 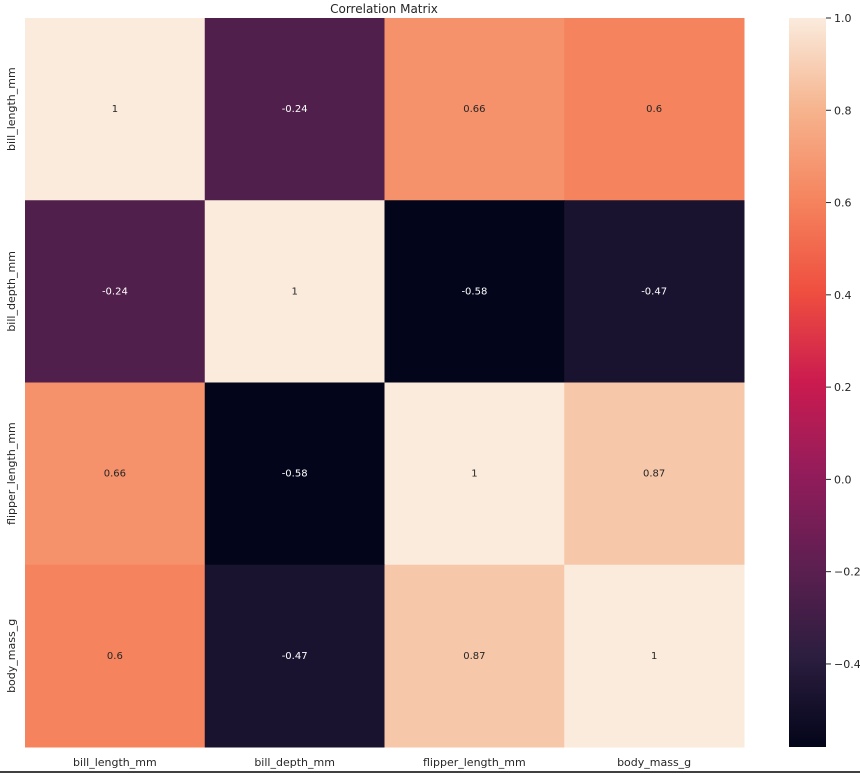 I want to click on x-tick-label: bill_length_mm, so click(x=115, y=762).